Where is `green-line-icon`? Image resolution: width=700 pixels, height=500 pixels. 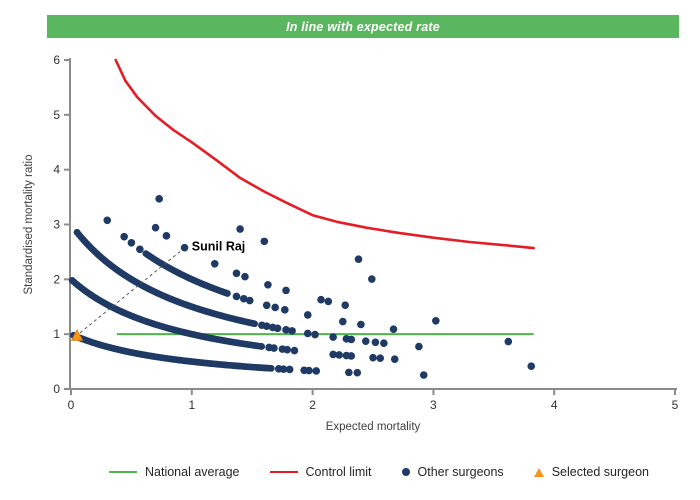
green-line-icon is located at coordinates (123, 472).